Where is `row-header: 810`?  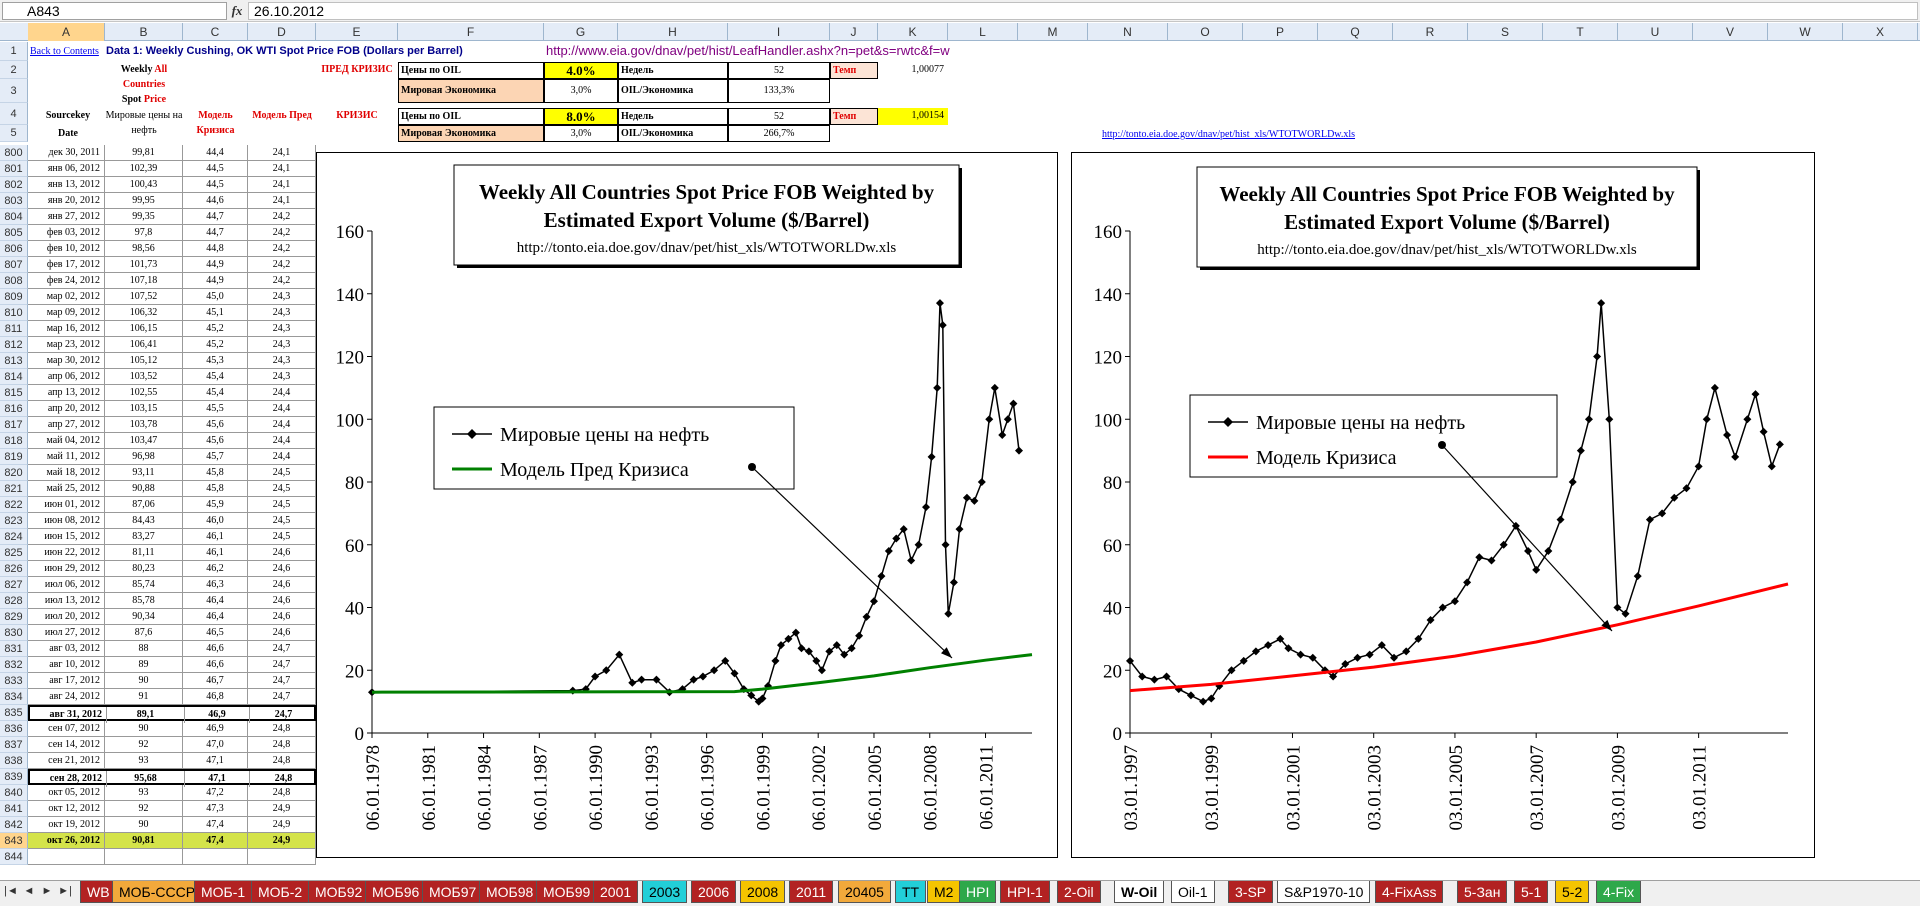 row-header: 810 is located at coordinates (14, 313).